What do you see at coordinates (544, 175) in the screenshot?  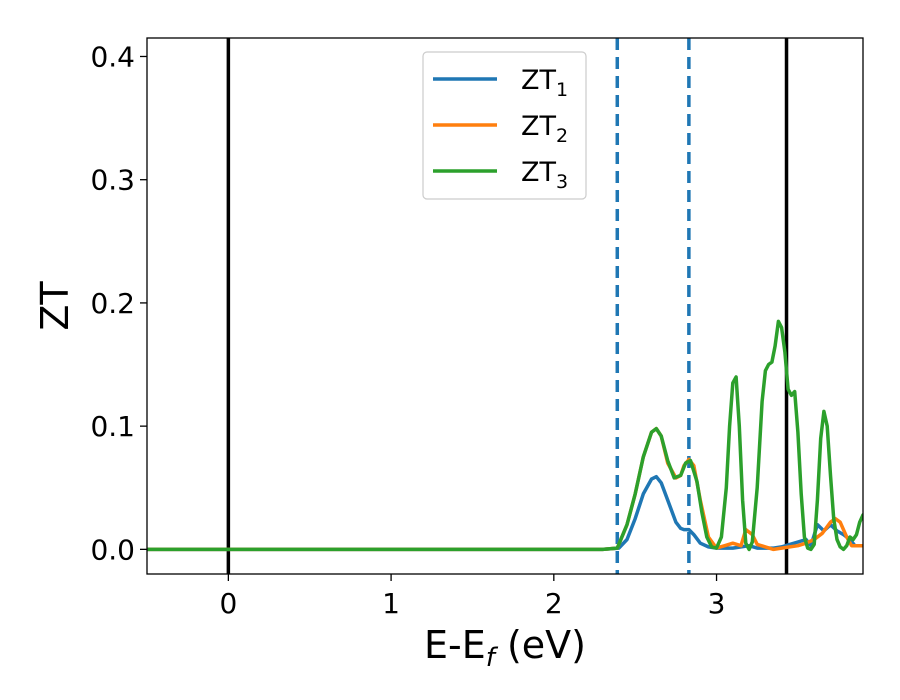 I see `legend-label-zt3: ZT3` at bounding box center [544, 175].